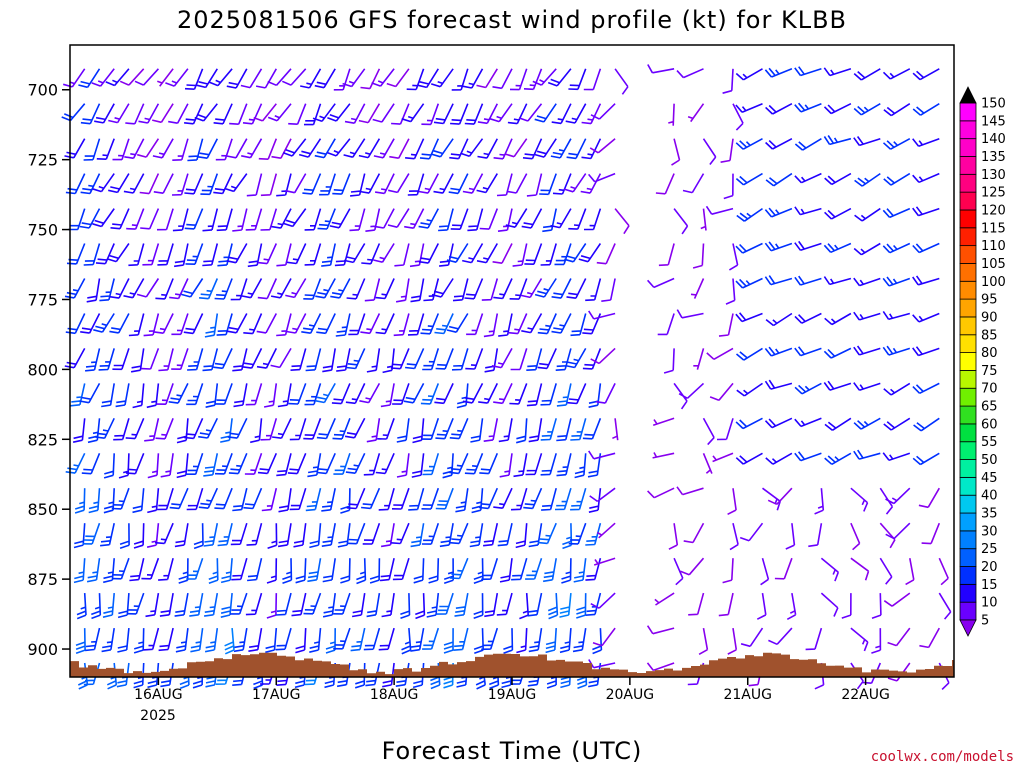  Describe the element at coordinates (512, 751) in the screenshot. I see `x-axis-label: Forecast Time (UTC)` at that location.